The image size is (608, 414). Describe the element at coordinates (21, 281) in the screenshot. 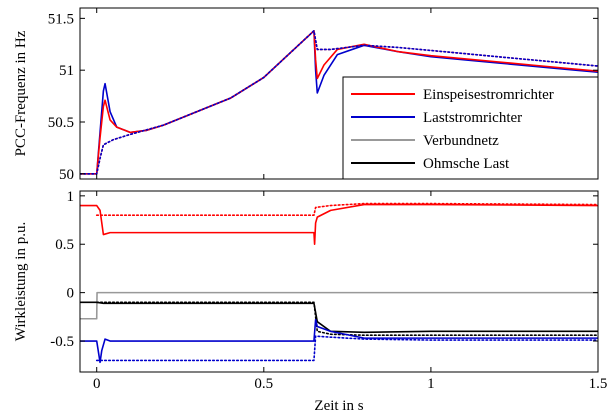

I see `y-axis-label: Wirkleistung in p.u.` at that location.